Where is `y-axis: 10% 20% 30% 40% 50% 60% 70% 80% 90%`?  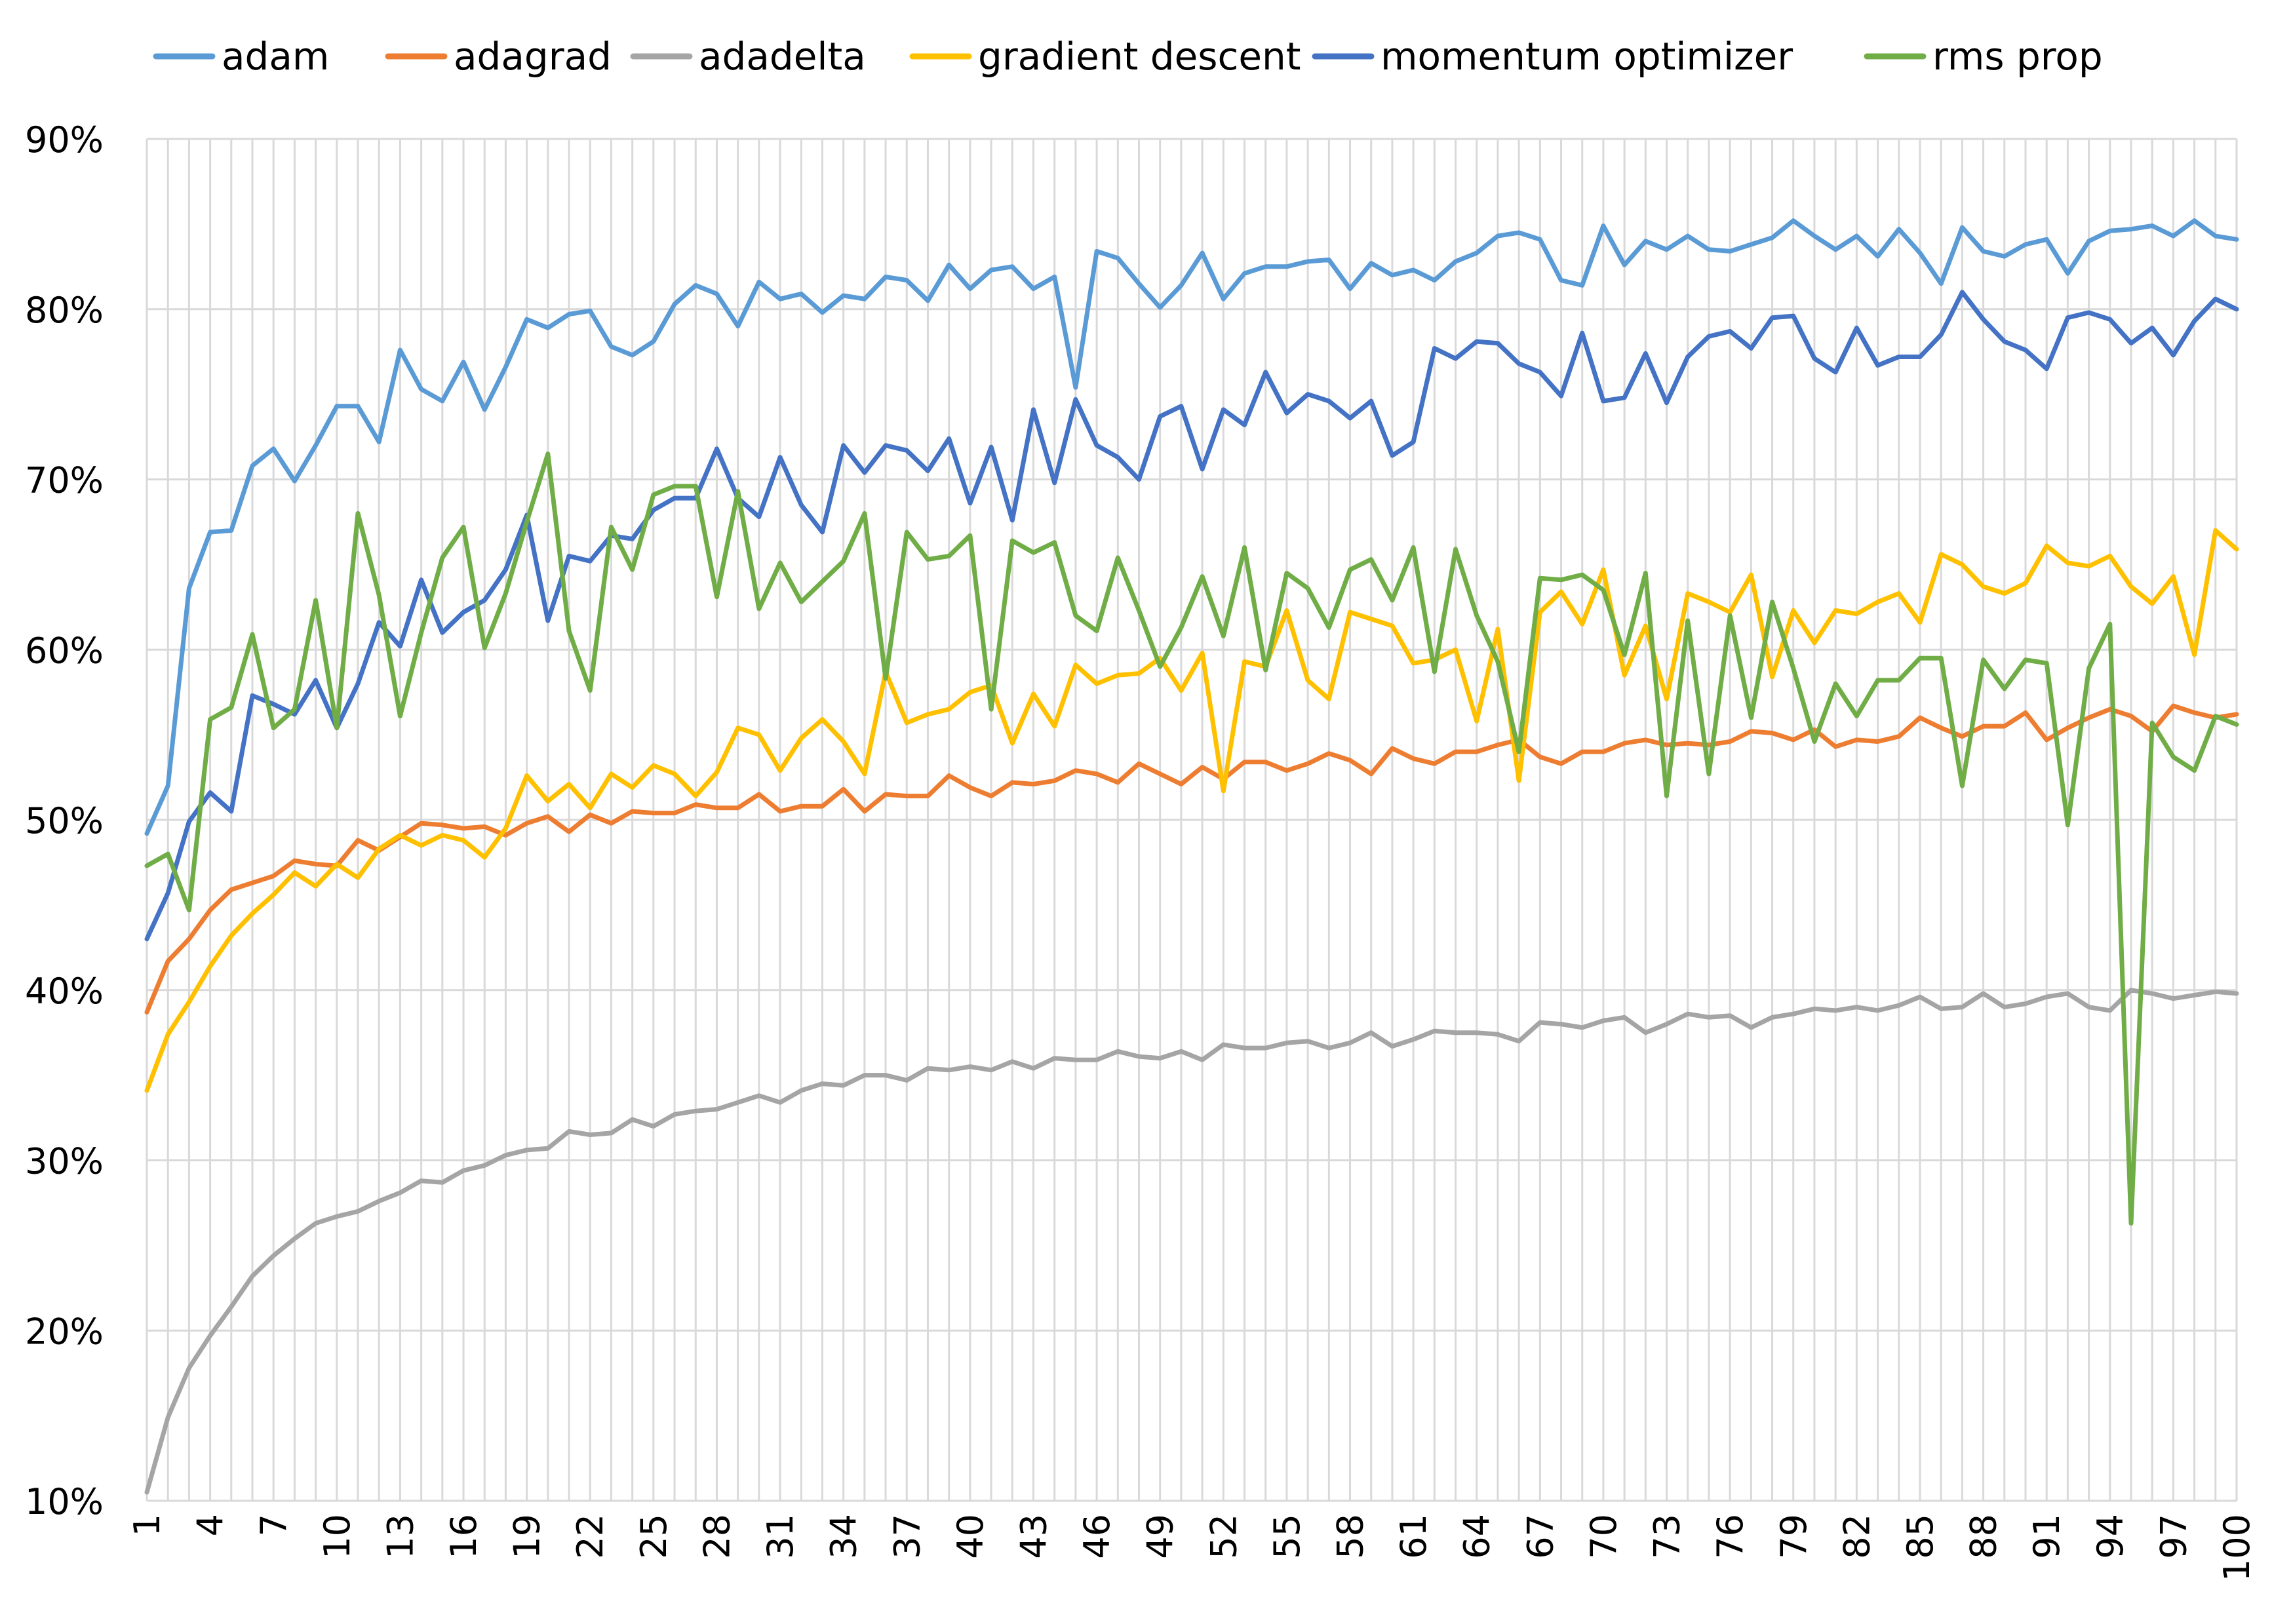 y-axis: 10% 20% 30% 40% 50% 60% 70% 80% 90% is located at coordinates (64, 820).